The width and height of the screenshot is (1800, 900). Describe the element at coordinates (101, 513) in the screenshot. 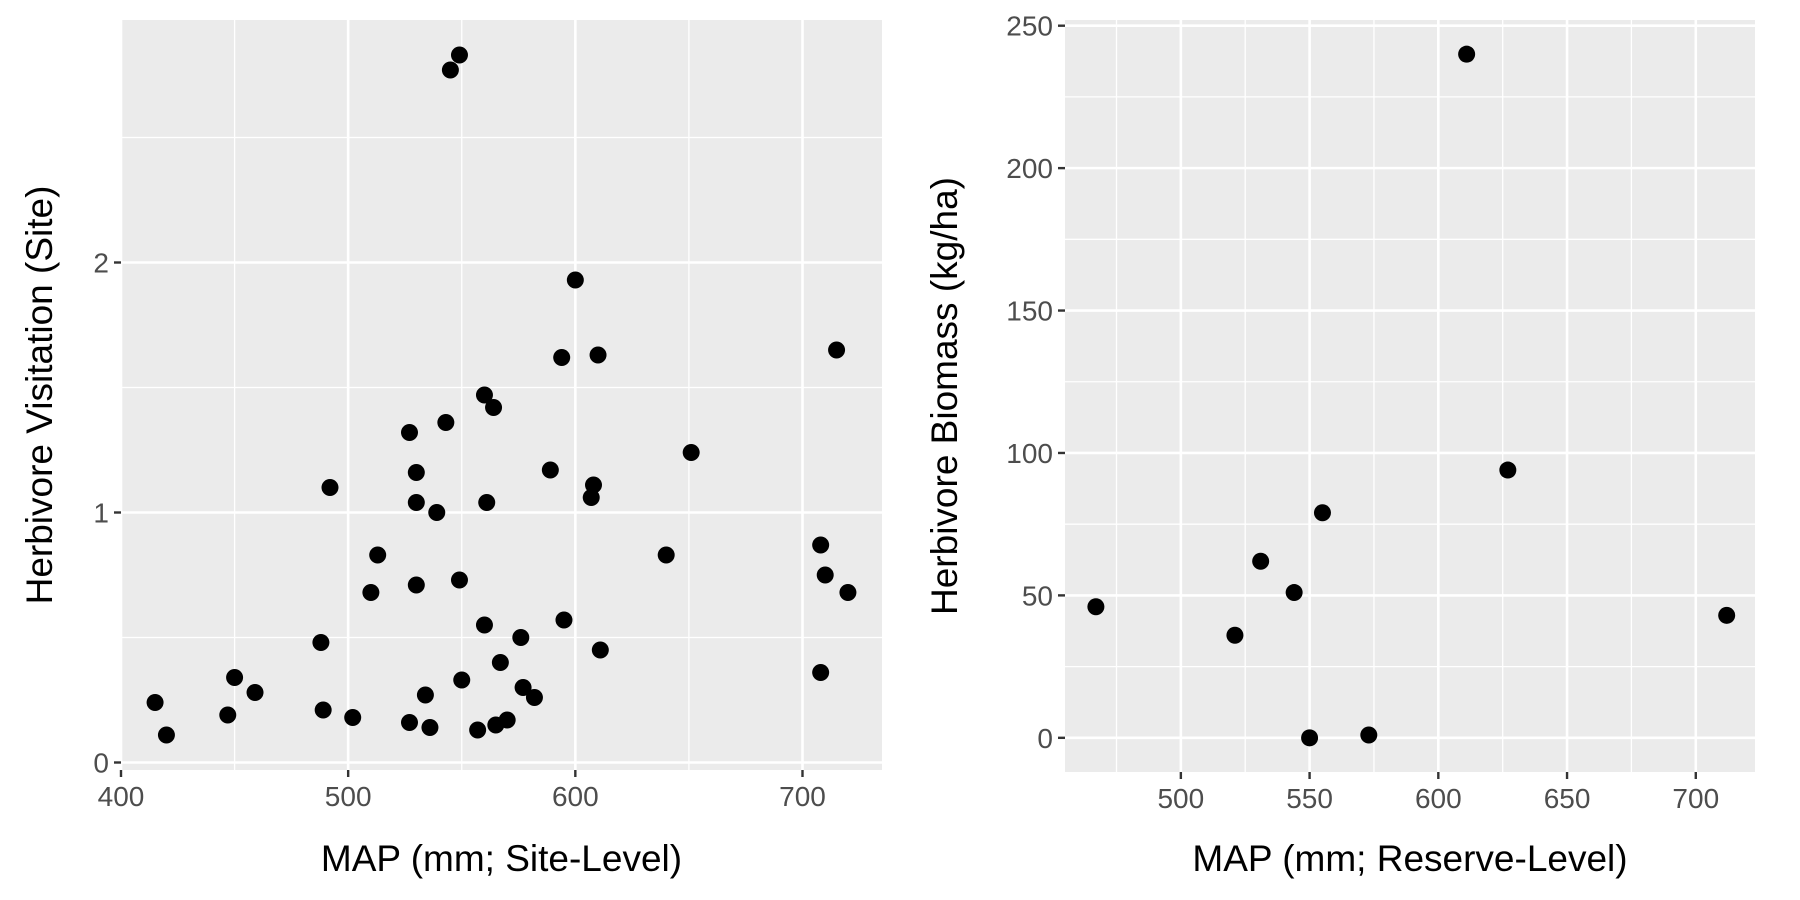

I see `y-tick-label: 1` at that location.